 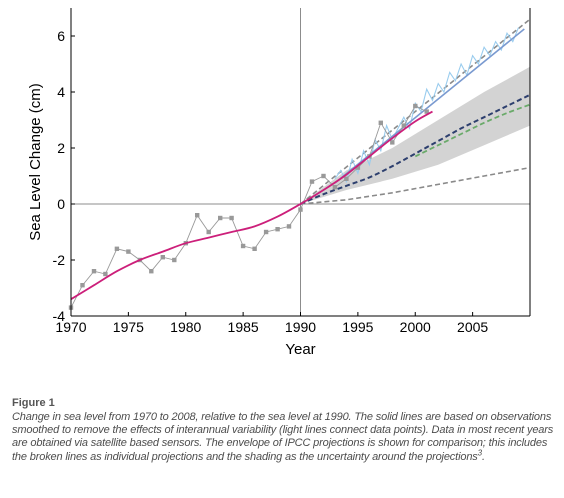 I want to click on y-tick-label: -4, so click(x=59, y=316).